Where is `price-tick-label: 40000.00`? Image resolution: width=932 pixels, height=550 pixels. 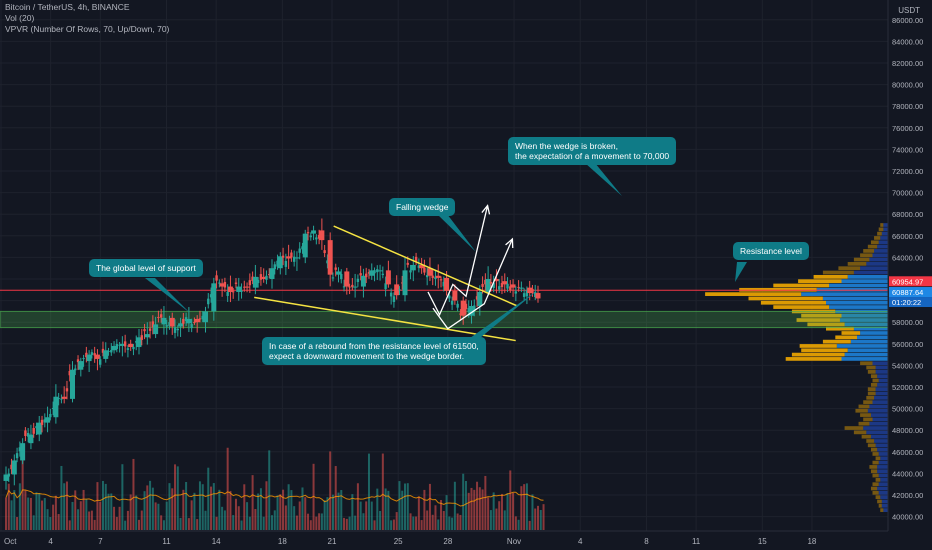 price-tick-label: 40000.00 is located at coordinates (907, 517).